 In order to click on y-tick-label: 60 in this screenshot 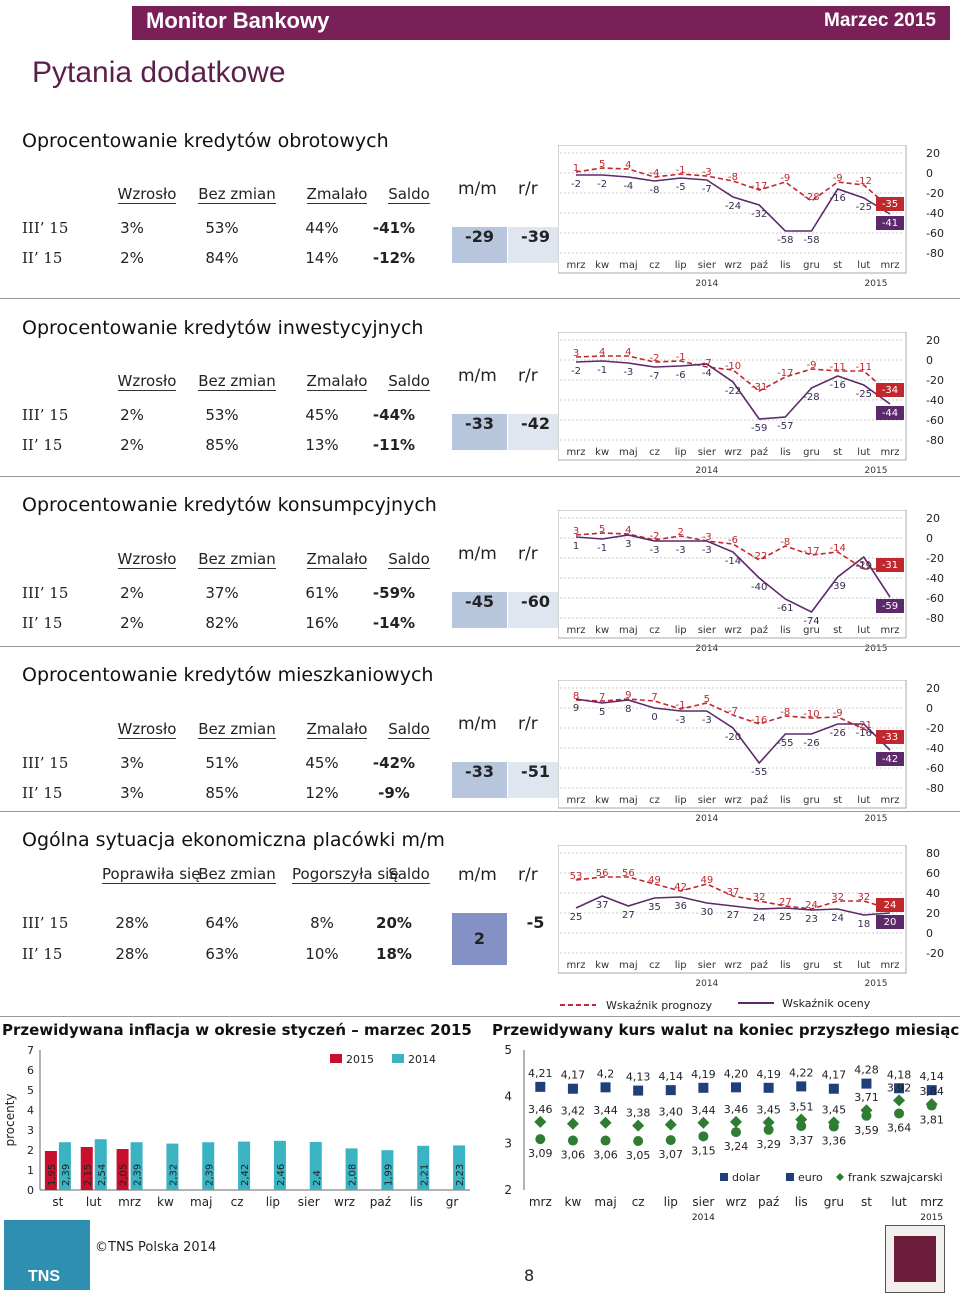, I will do `click(933, 873)`.